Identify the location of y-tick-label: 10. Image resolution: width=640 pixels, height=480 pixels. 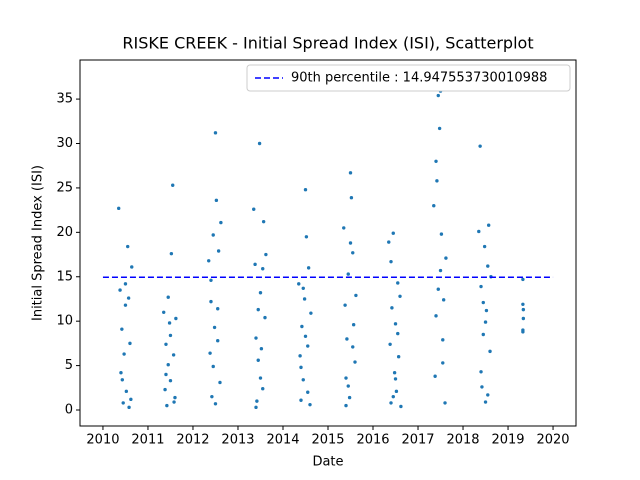
(64, 321).